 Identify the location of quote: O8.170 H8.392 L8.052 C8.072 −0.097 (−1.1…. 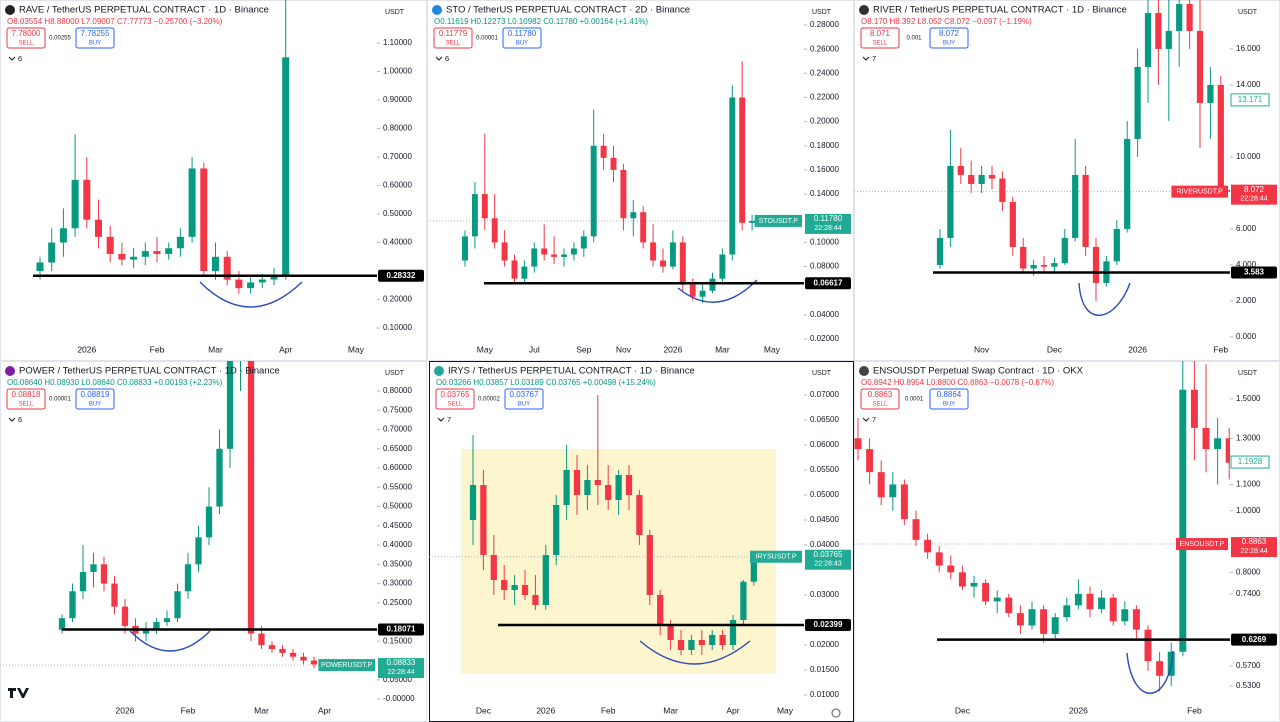
(946, 21).